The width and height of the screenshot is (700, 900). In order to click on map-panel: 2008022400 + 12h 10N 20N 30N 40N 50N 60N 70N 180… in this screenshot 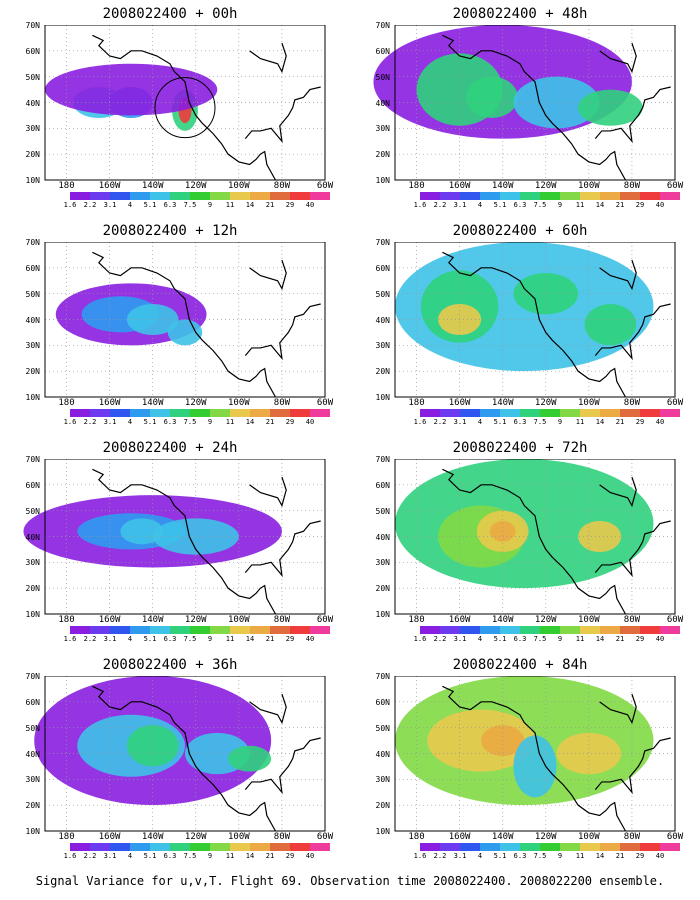, I will do `click(172, 327)`.